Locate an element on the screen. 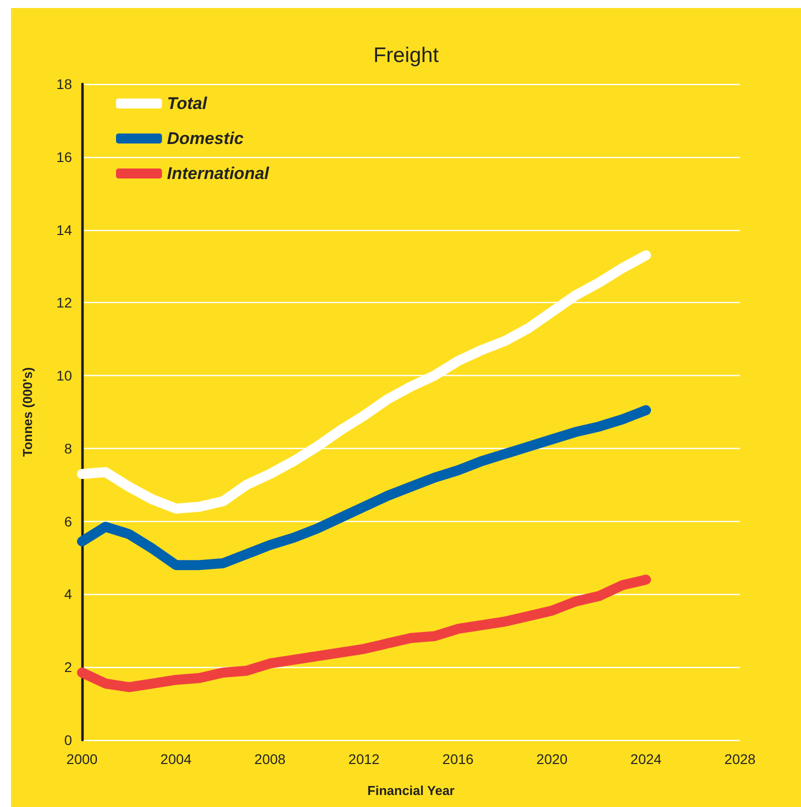 The width and height of the screenshot is (801, 807). y-tick-label: 4 is located at coordinates (68, 594).